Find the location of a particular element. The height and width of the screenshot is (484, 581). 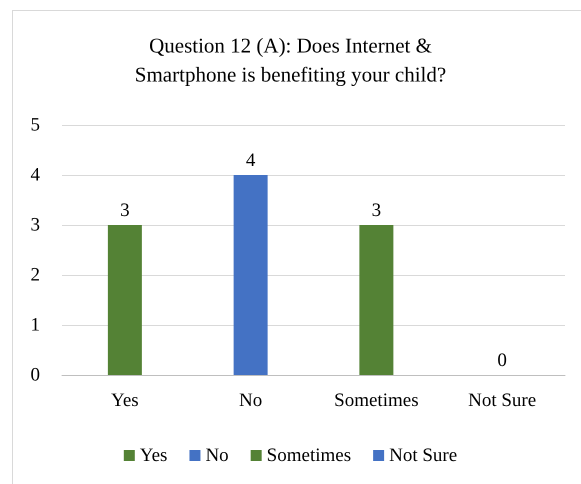

legend-label: No is located at coordinates (217, 455).